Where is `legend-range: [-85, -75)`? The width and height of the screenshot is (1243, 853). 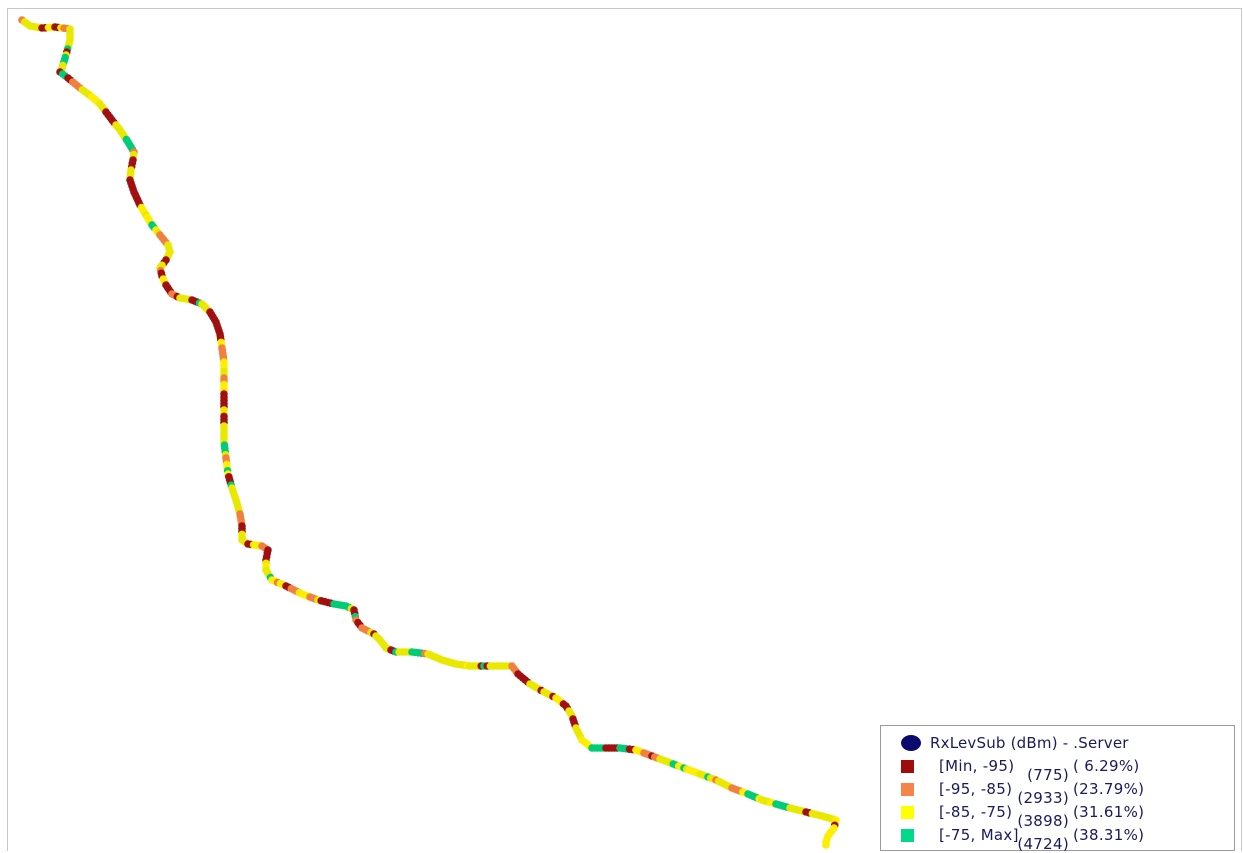
legend-range: [-85, -75) is located at coordinates (976, 812).